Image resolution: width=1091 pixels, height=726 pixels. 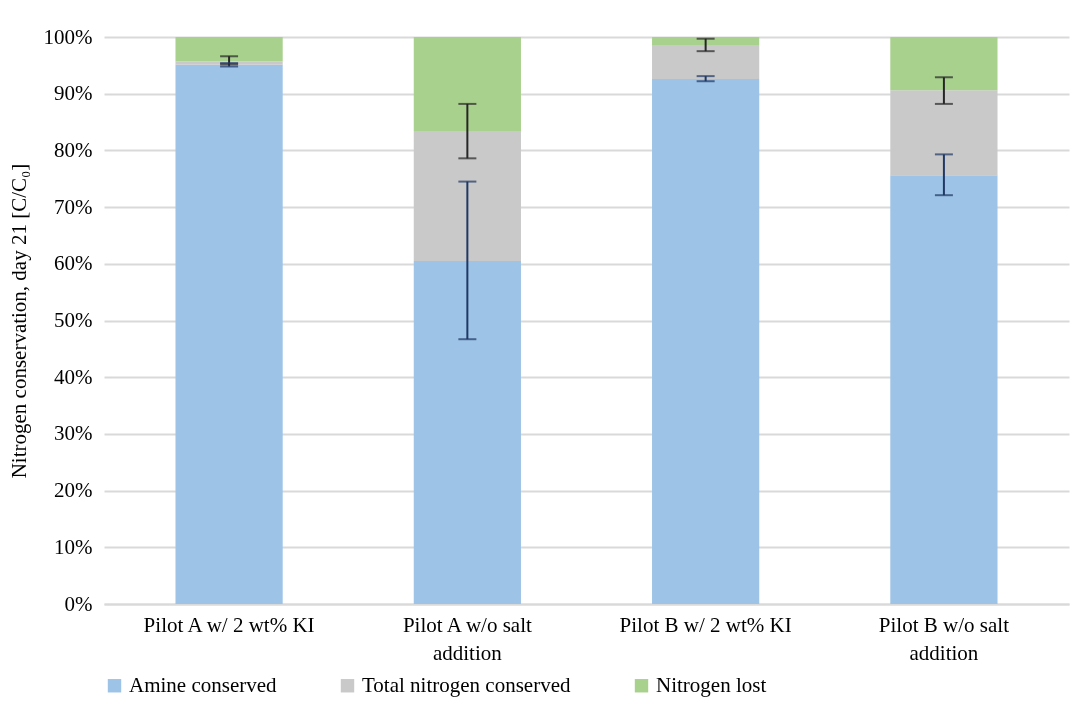 What do you see at coordinates (203, 684) in the screenshot?
I see `legend-label: Amine conserved` at bounding box center [203, 684].